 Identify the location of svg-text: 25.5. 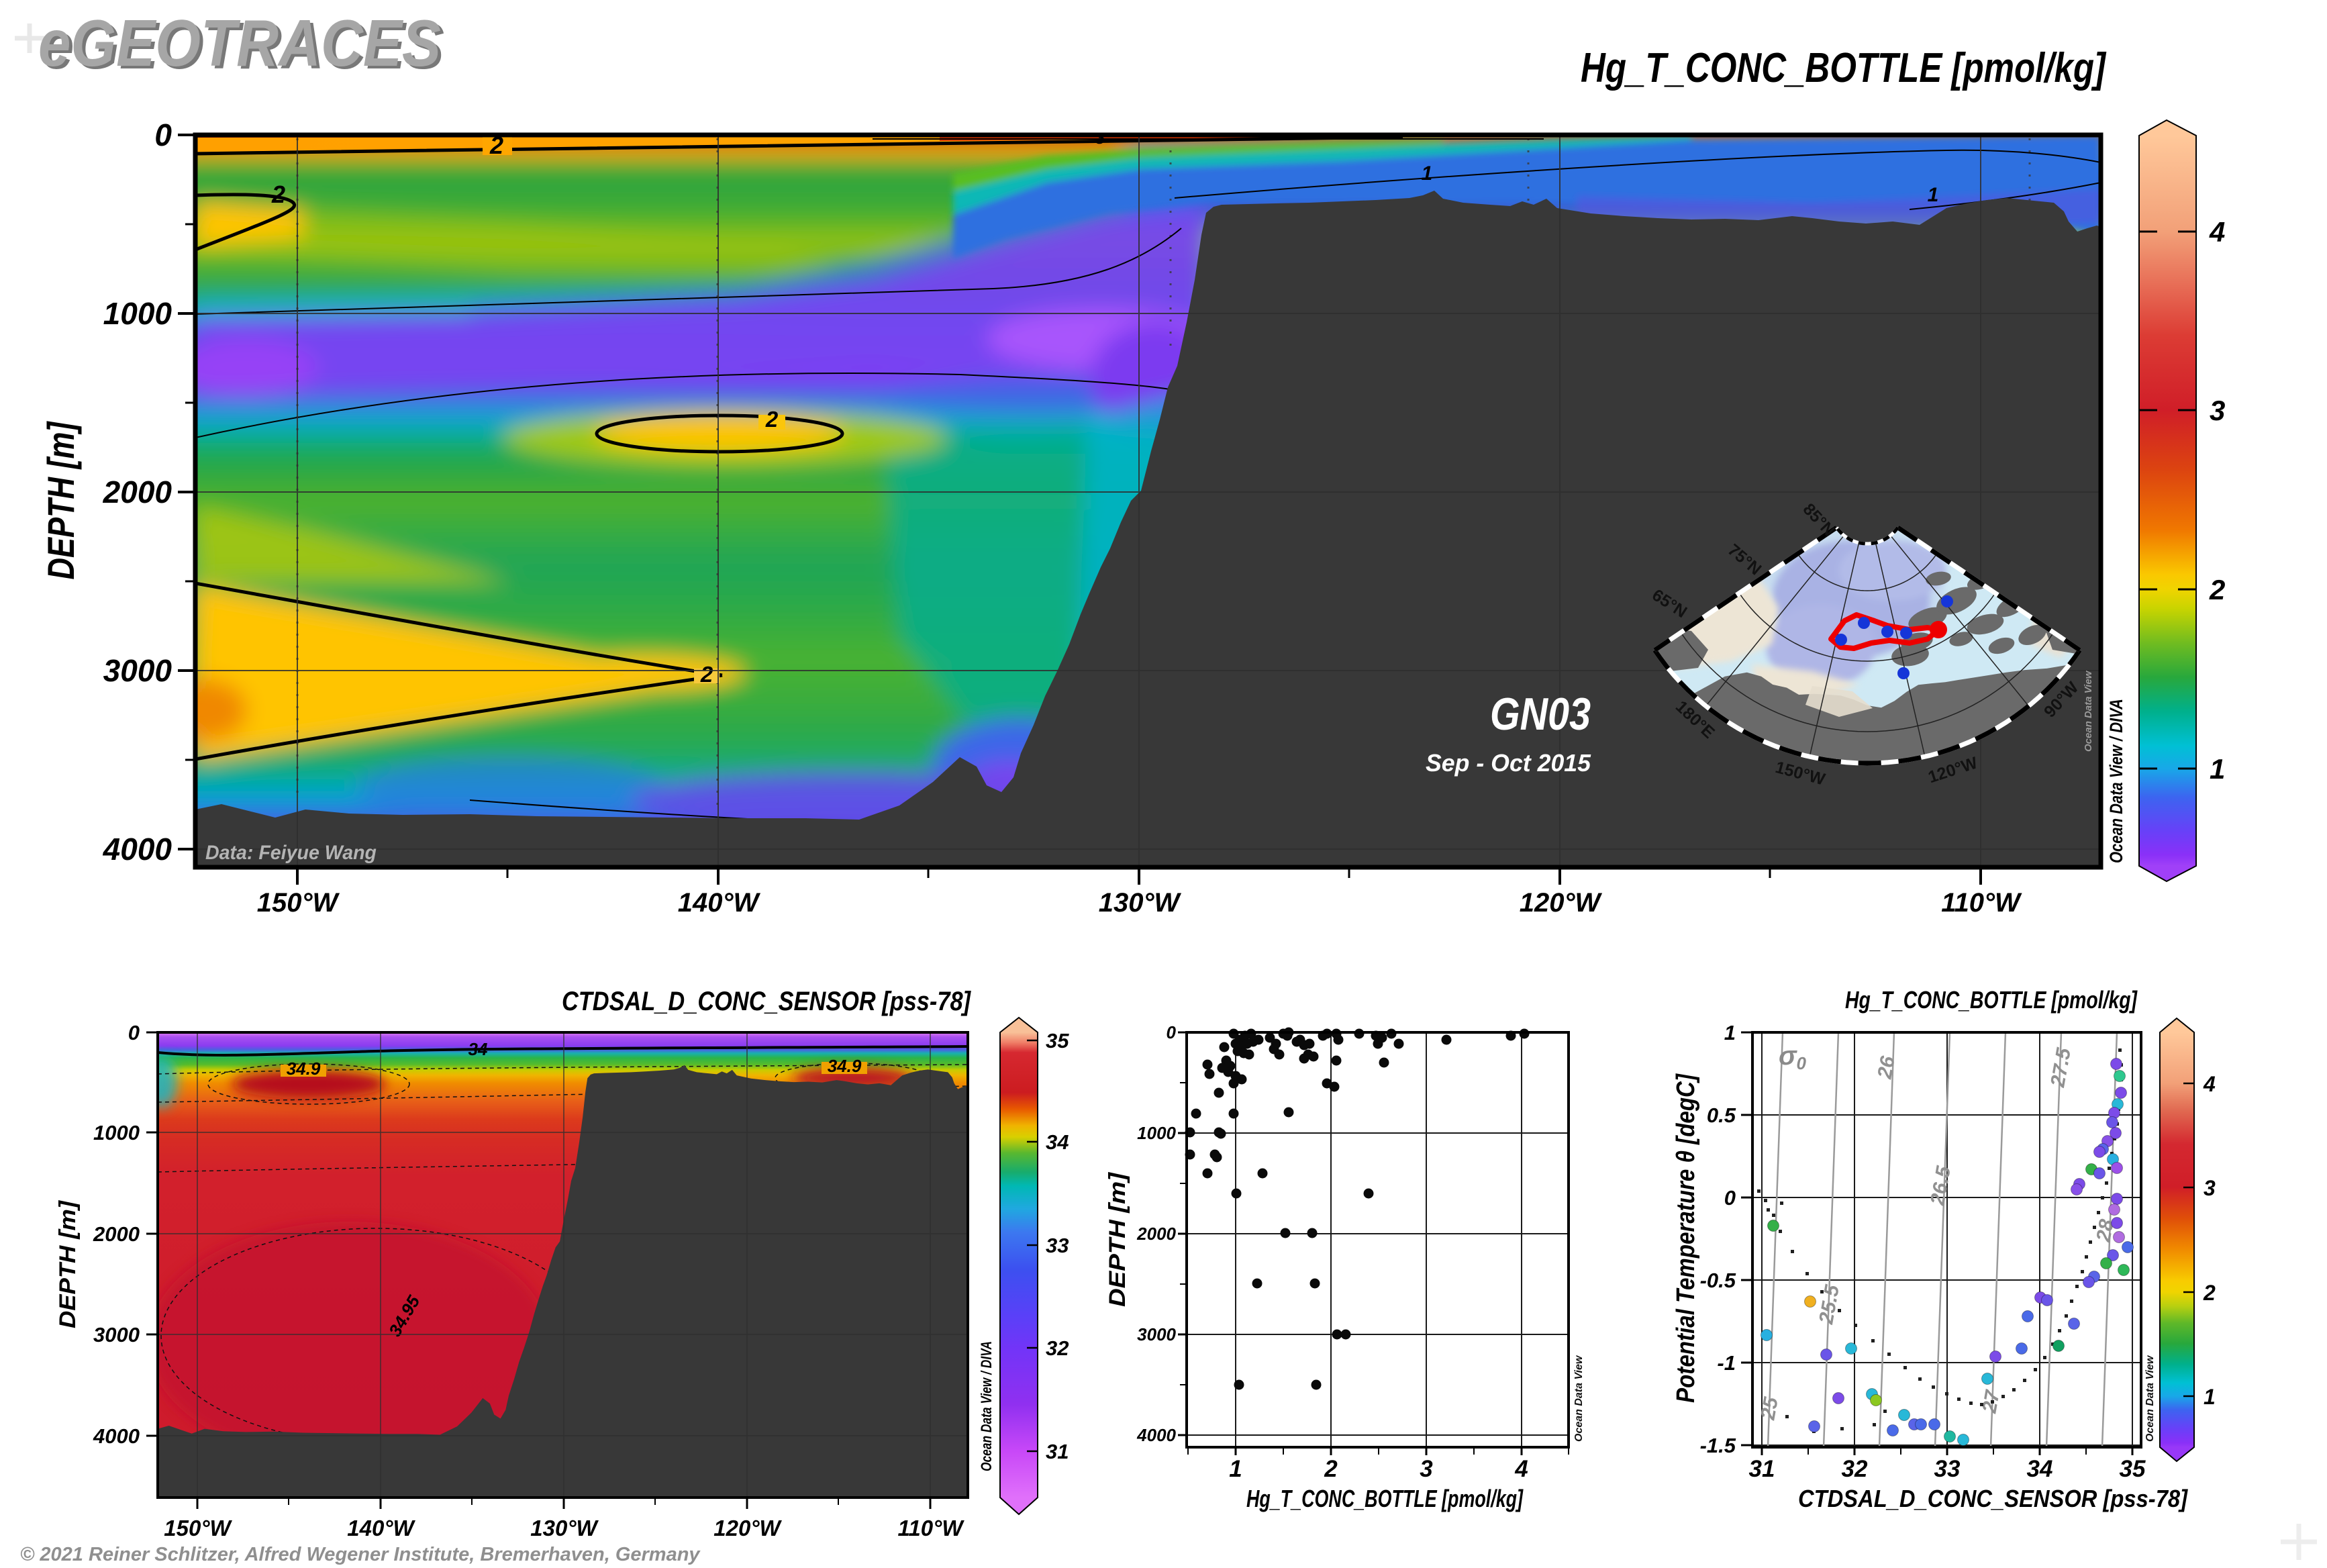
(1829, 1304).